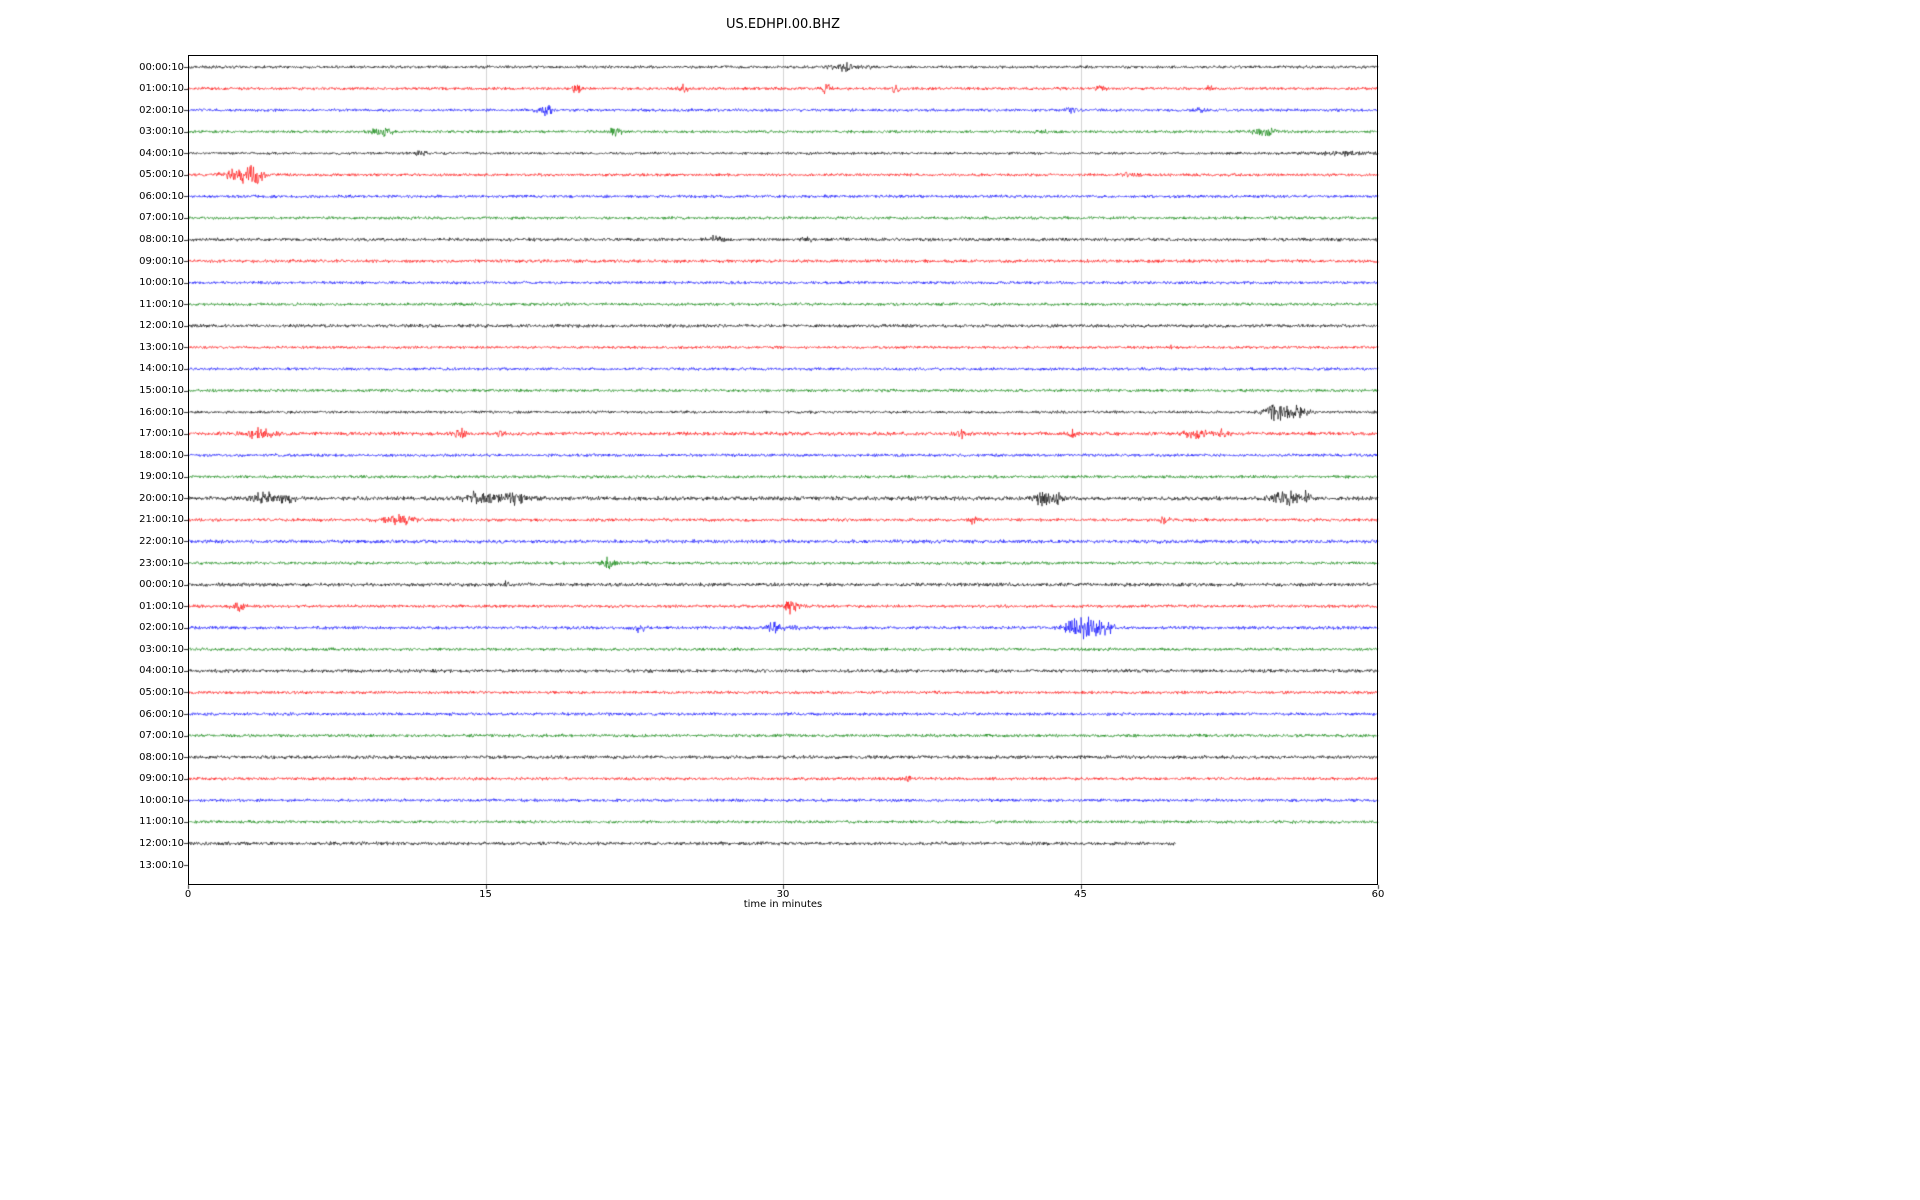 The image size is (1920, 1200). I want to click on x-tick-label: 45, so click(1080, 894).